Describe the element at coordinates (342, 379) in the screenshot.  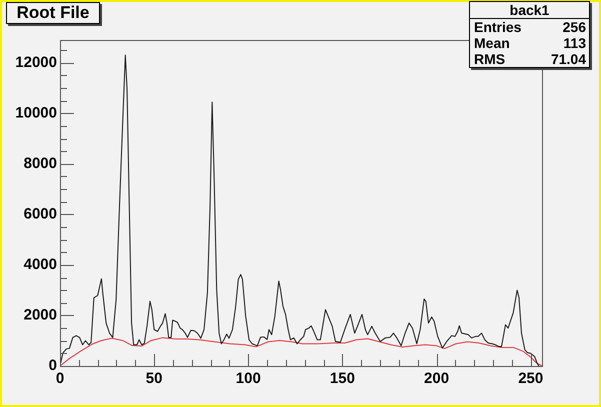
I see `x-tick-label: 150` at that location.